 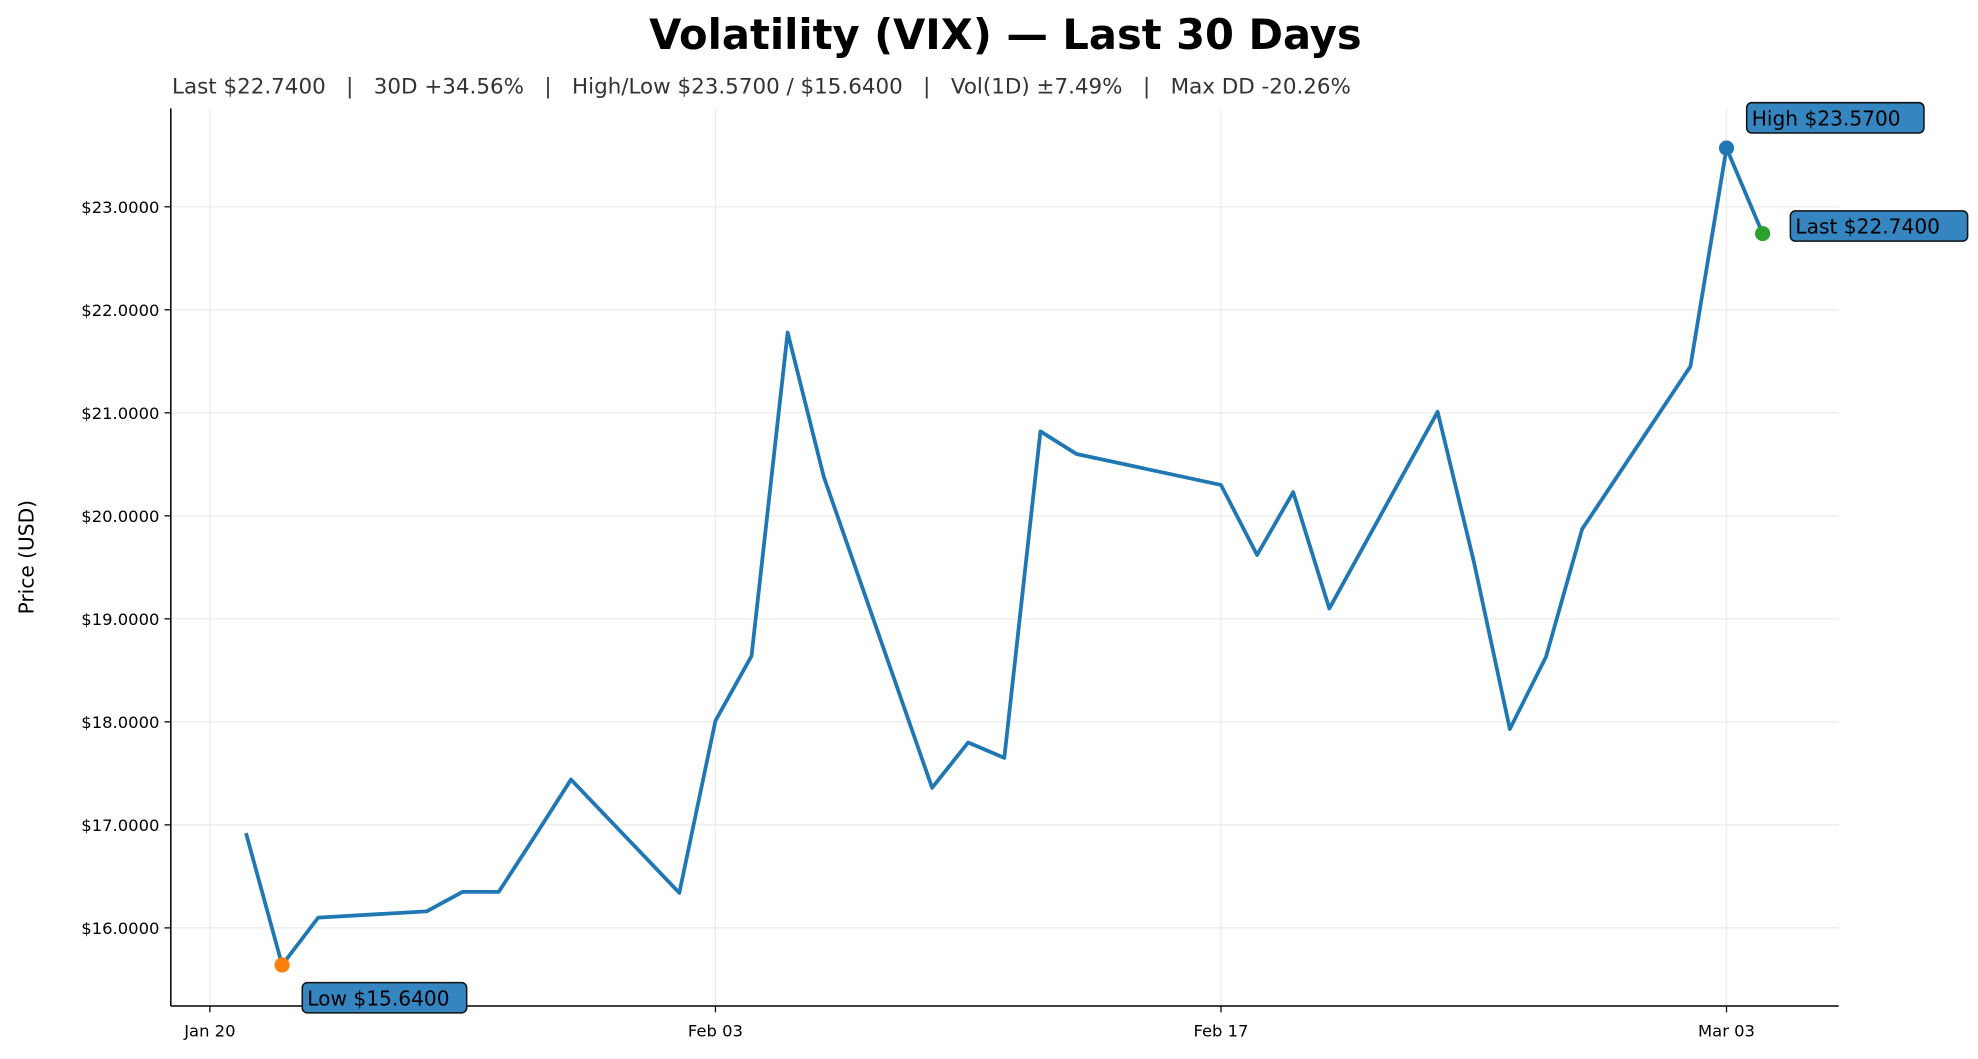 What do you see at coordinates (1726, 1030) in the screenshot?
I see `x-tick-label: Mar 03` at bounding box center [1726, 1030].